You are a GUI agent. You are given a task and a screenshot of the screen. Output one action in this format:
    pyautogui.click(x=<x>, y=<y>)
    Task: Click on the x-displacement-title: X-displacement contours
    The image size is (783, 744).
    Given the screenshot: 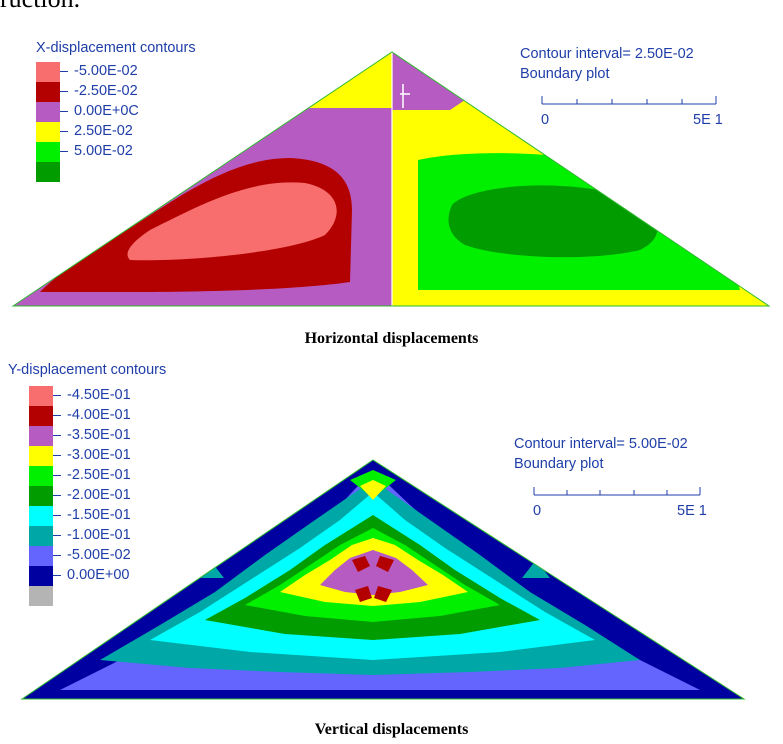 What is the action you would take?
    pyautogui.click(x=116, y=48)
    